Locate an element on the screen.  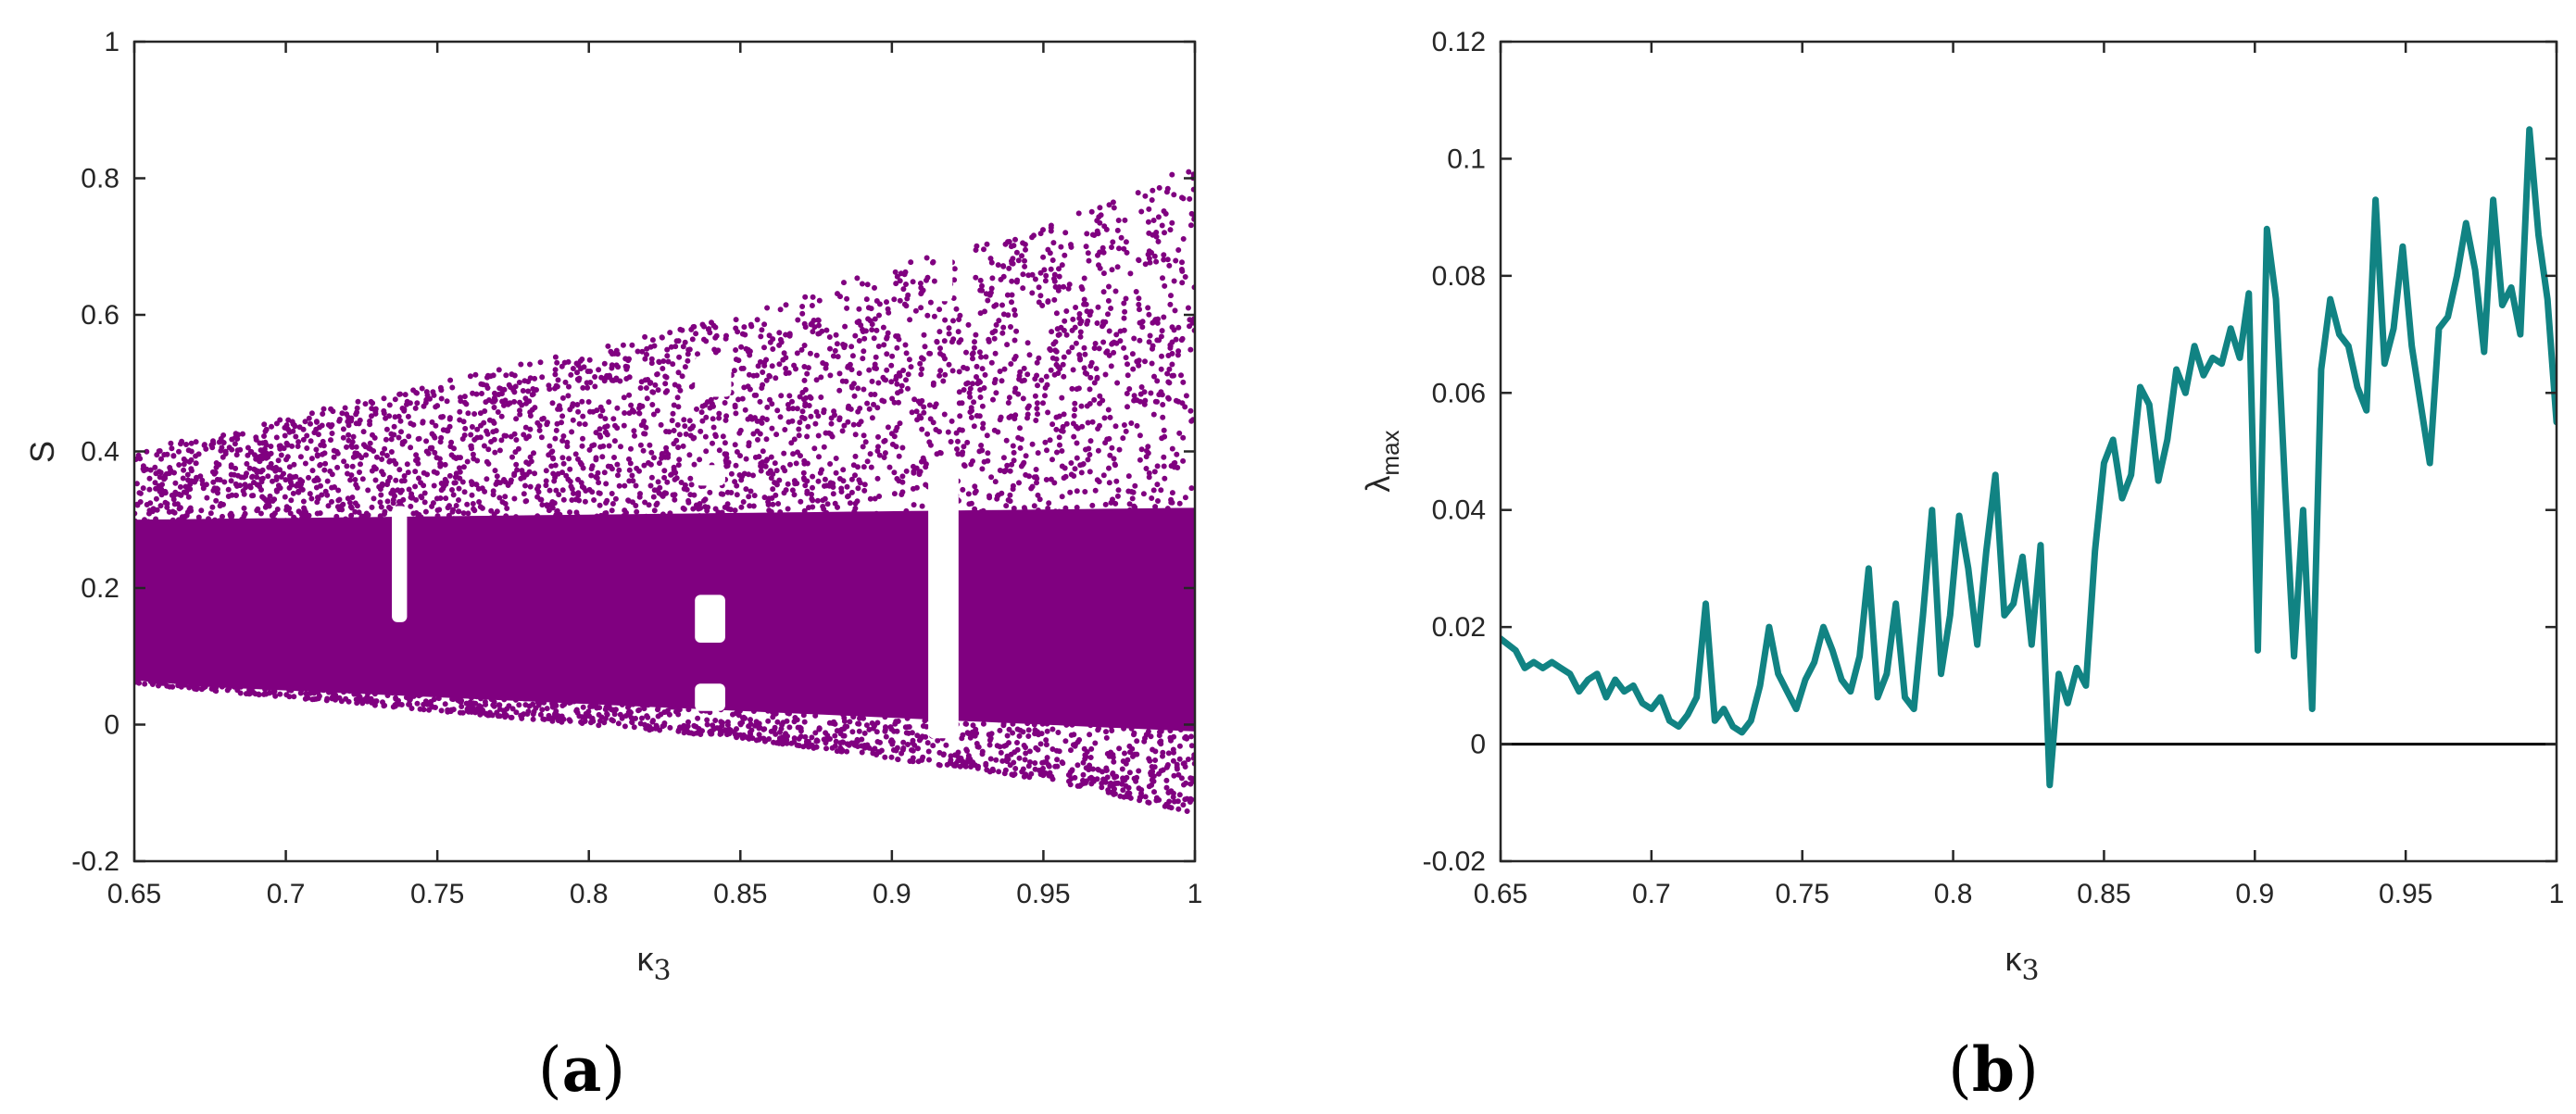
y-tick-label: 0.2 is located at coordinates (100, 588).